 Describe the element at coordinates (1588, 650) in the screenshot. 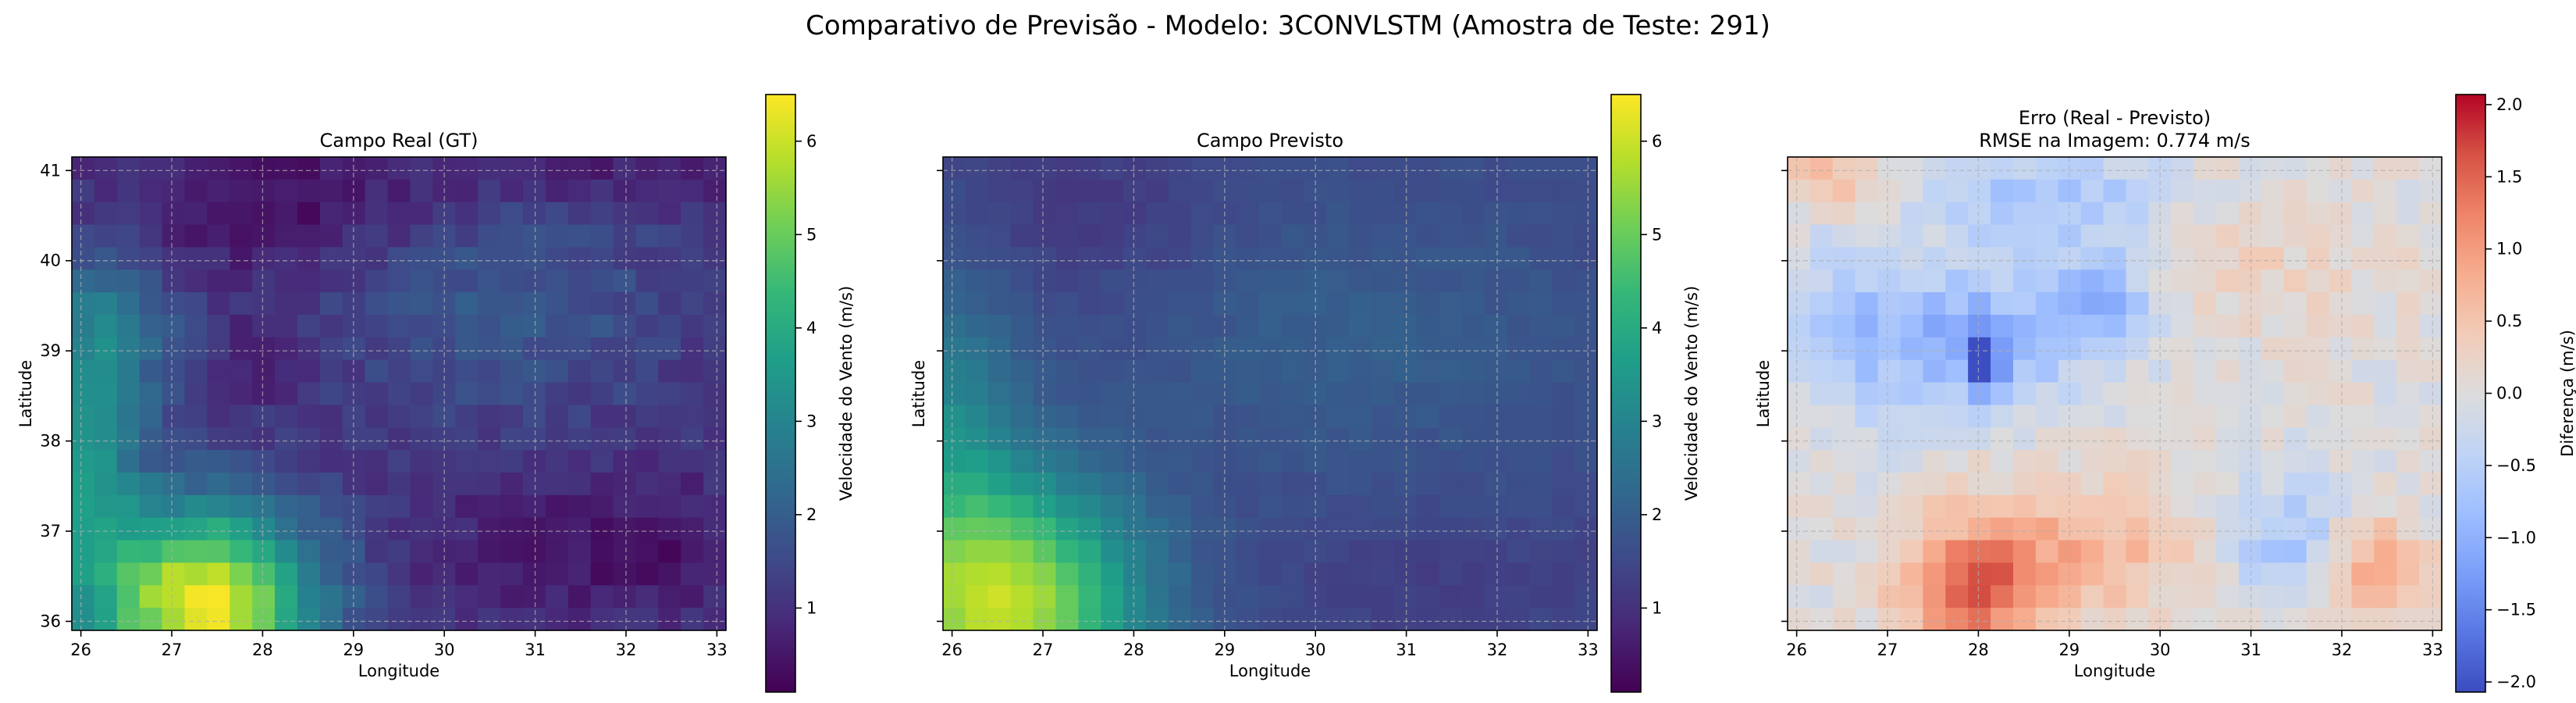

I see `x-tick-label: 33` at that location.